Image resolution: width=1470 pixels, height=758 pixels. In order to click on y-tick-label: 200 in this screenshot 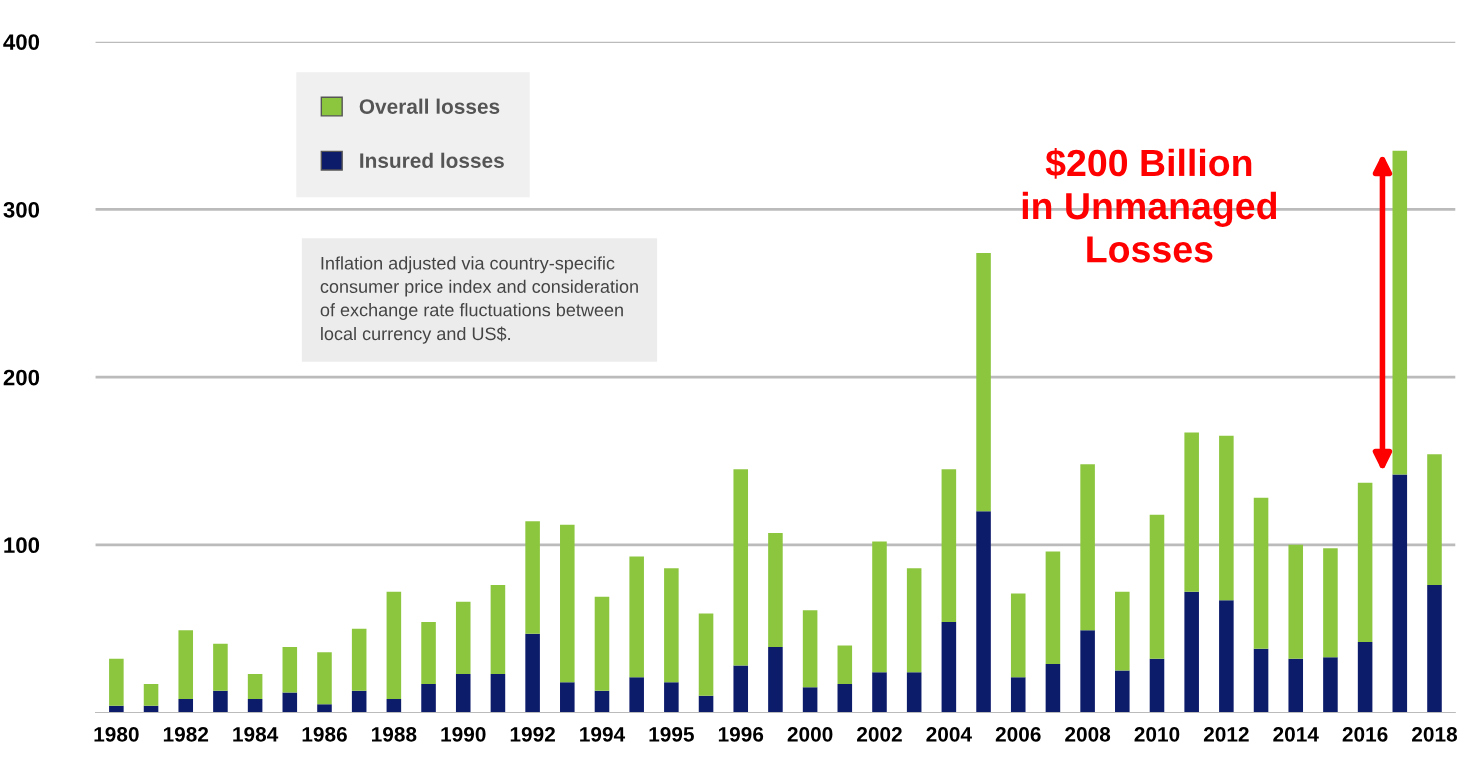, I will do `click(21, 377)`.